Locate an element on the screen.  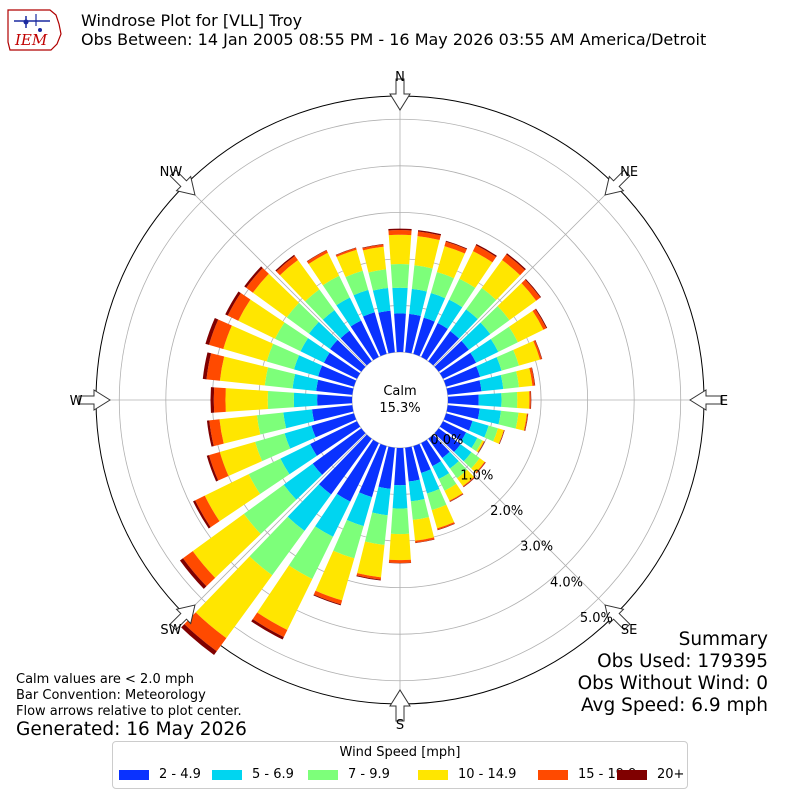
direction-label: E is located at coordinates (724, 401).